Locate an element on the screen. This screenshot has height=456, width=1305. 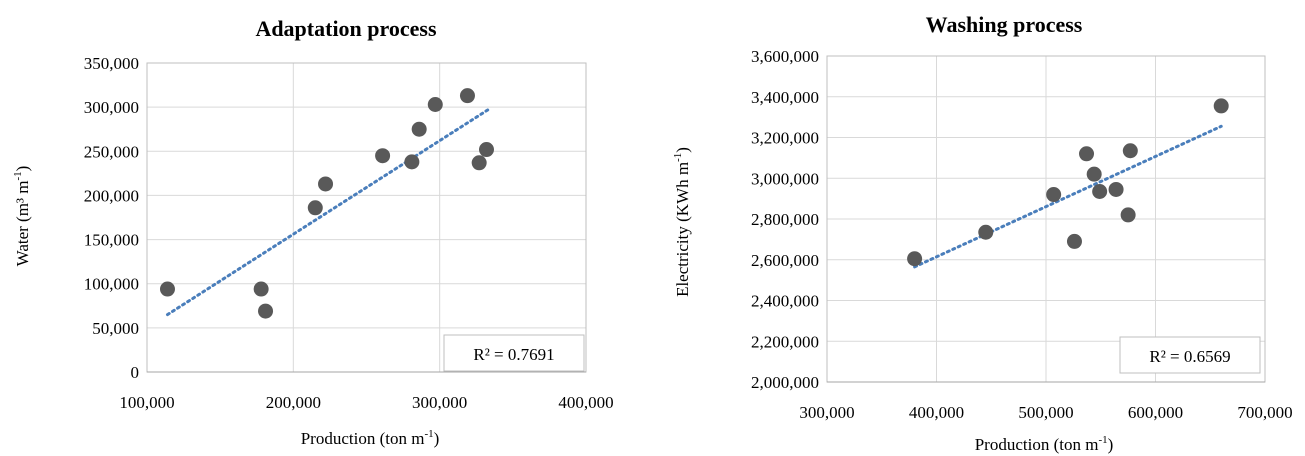
x-tick-label: 600,000 is located at coordinates (1155, 412).